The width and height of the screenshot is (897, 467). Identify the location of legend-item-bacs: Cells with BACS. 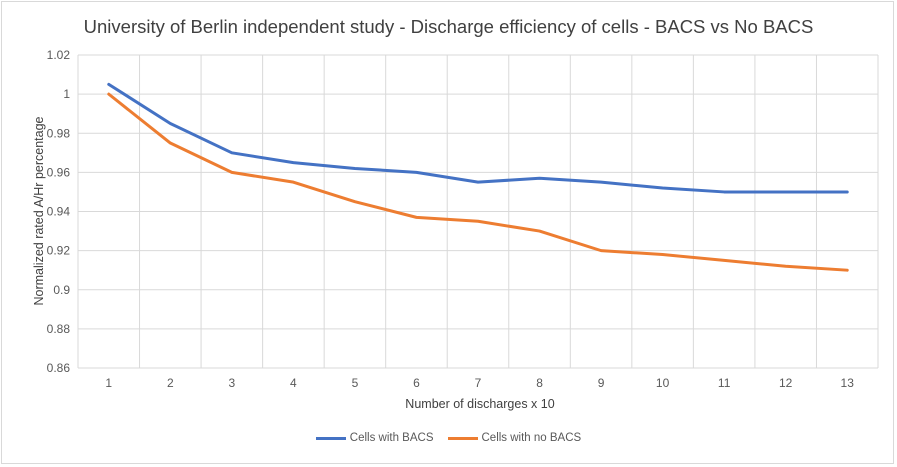
(374, 438).